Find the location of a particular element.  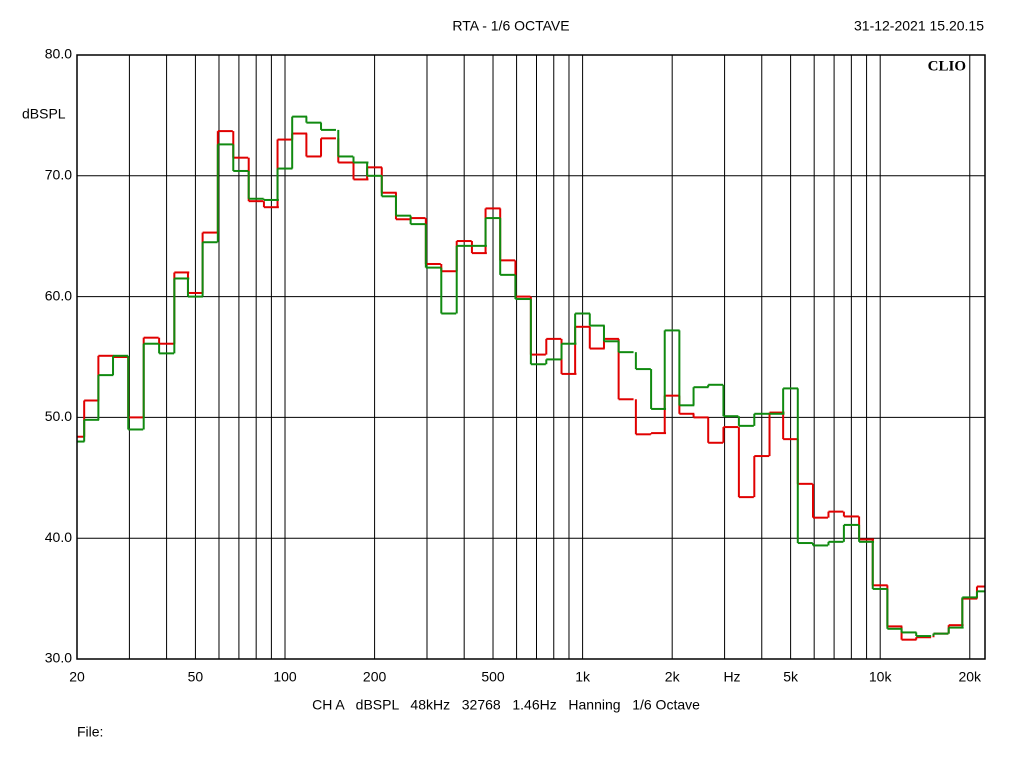

x-tick-label: 200 is located at coordinates (375, 677).